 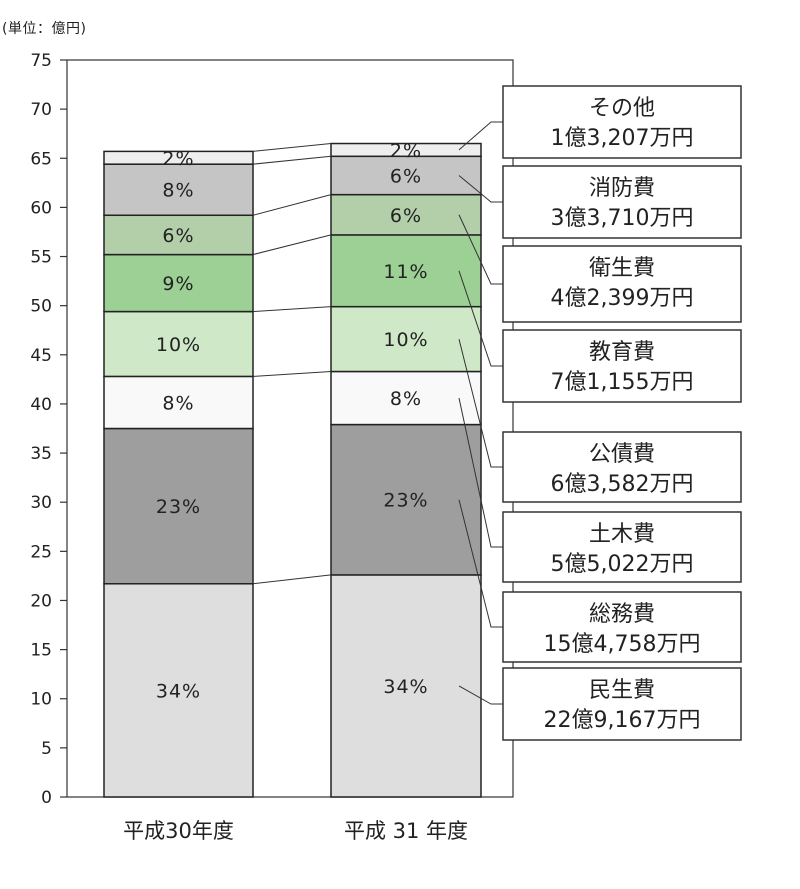 I want to click on y-tick-label: 0, so click(x=46, y=798).